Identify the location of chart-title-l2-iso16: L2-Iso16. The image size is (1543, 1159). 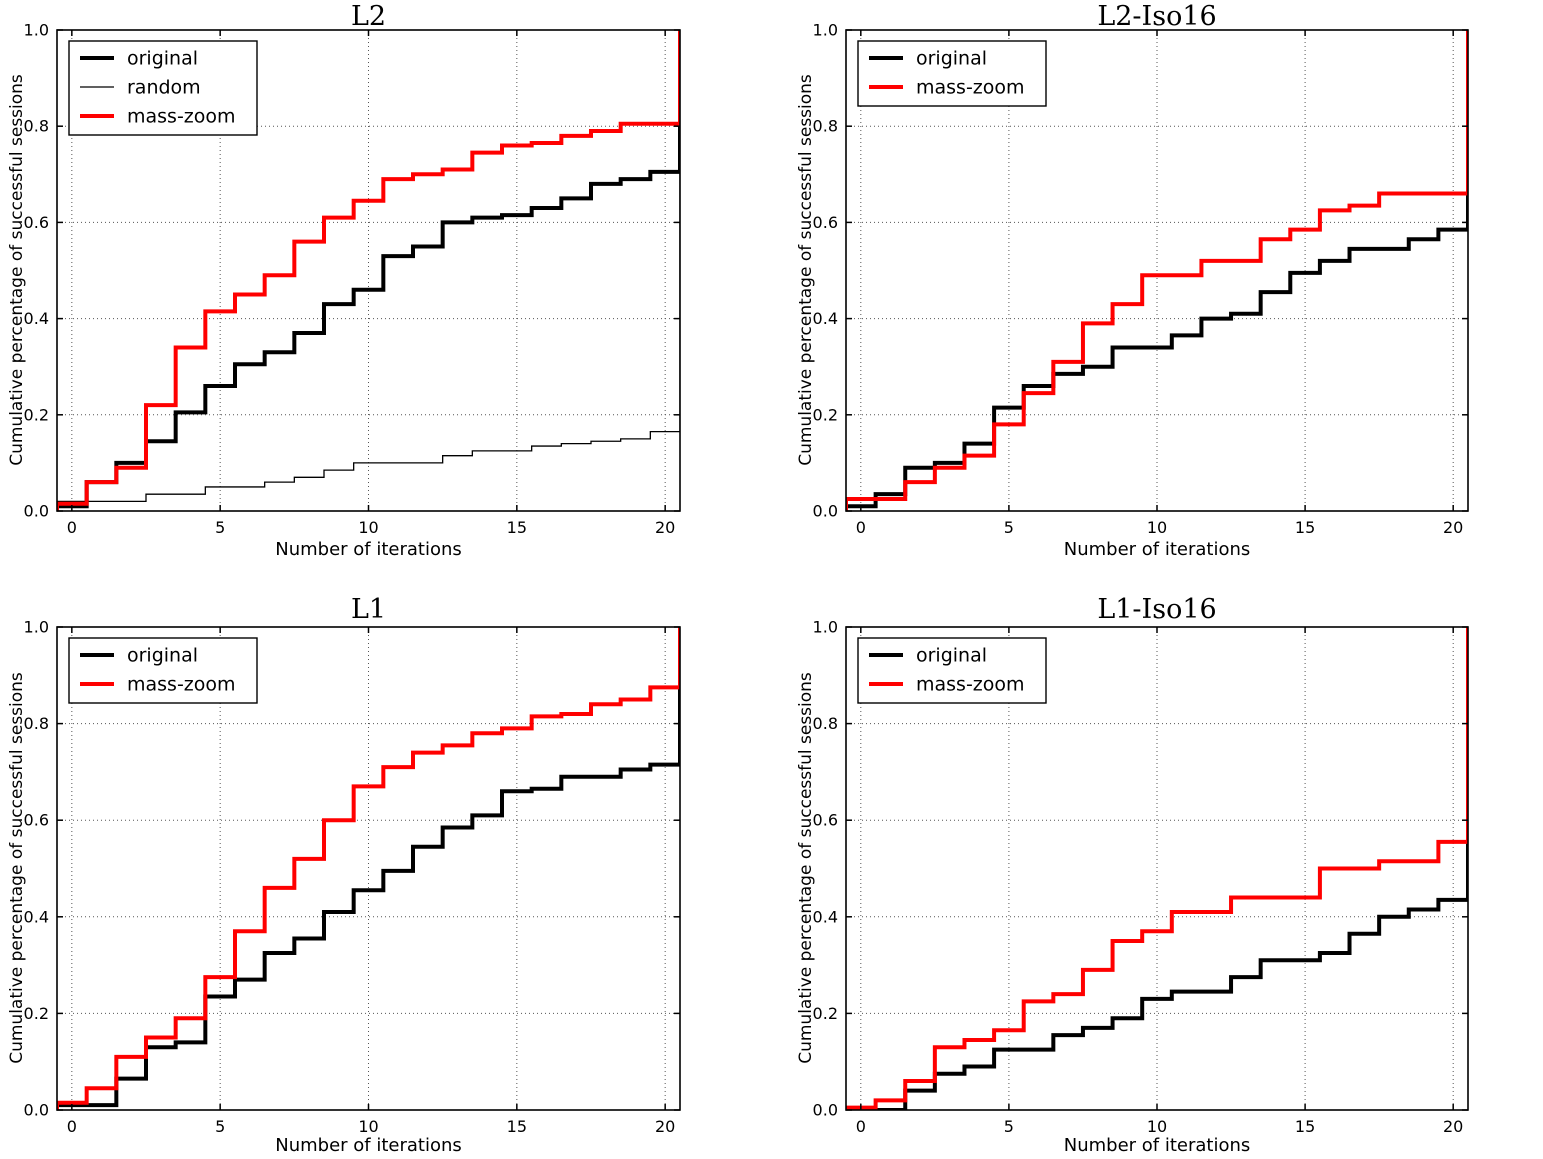
(1157, 16).